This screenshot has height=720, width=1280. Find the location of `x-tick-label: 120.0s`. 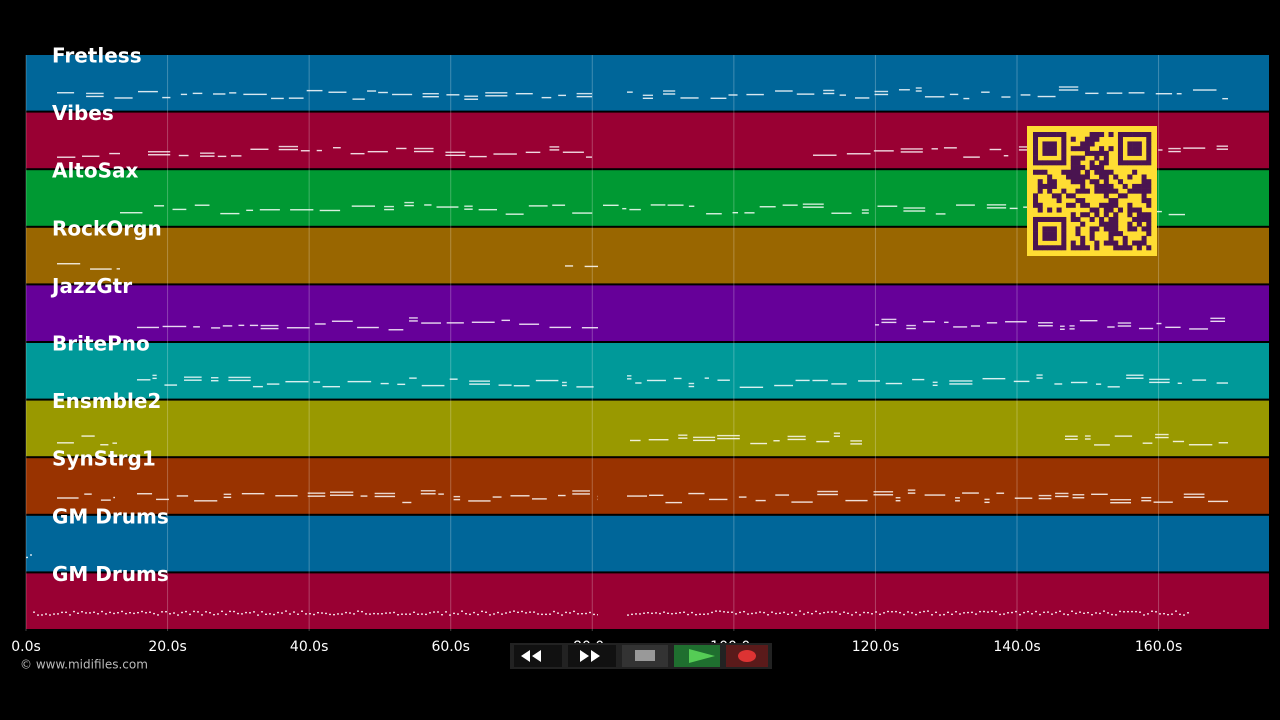

x-tick-label: 120.0s is located at coordinates (875, 647).